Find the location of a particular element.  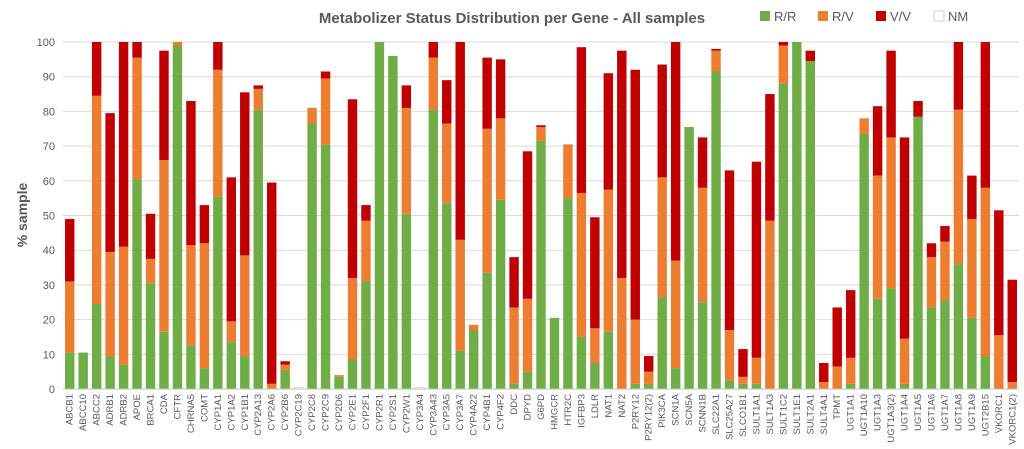

bar-rv-cyp2a13 is located at coordinates (258, 99).